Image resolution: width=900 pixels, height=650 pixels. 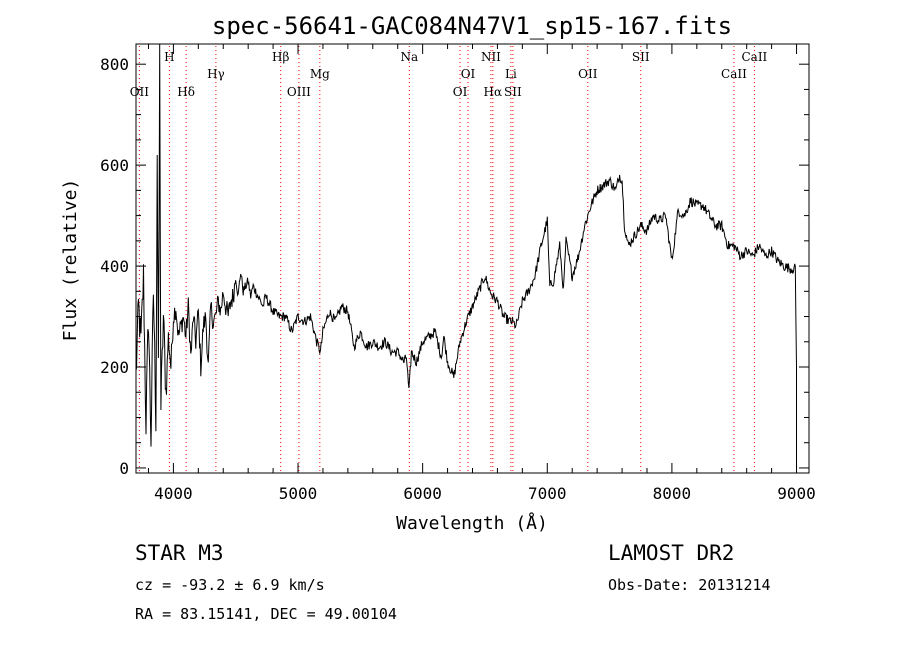 I want to click on x-tick-label-0: 4000, so click(x=173, y=493).